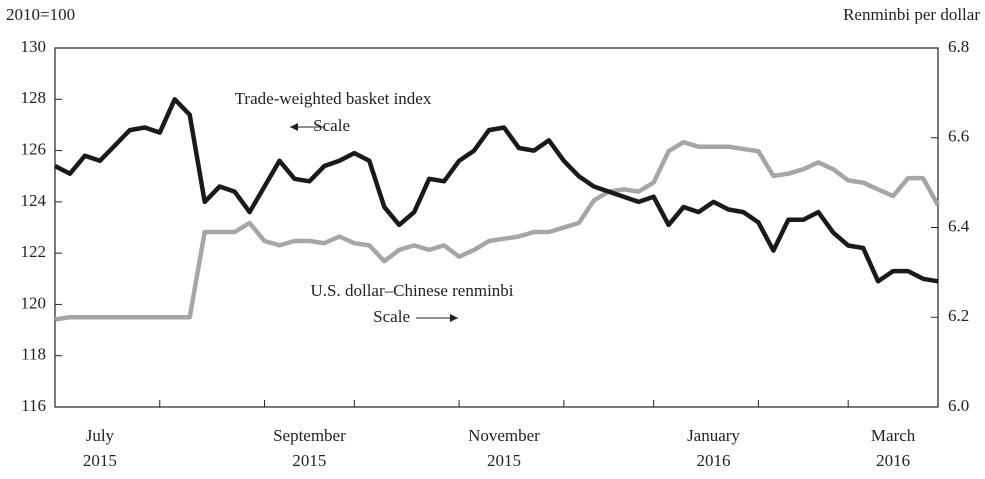  What do you see at coordinates (959, 225) in the screenshot?
I see `y2-tick-label: 6.4` at bounding box center [959, 225].